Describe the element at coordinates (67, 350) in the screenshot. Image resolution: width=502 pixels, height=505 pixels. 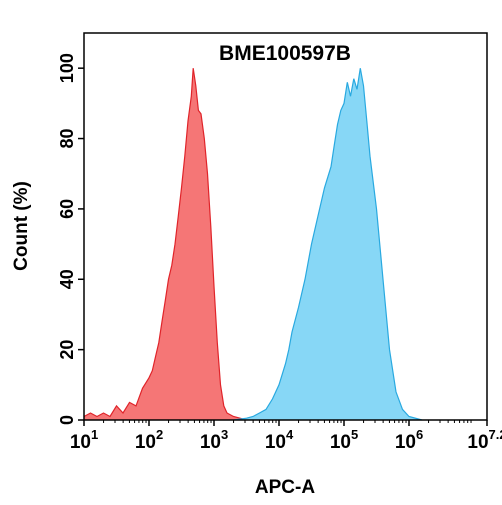
I see `y-tick-label: 20` at that location.